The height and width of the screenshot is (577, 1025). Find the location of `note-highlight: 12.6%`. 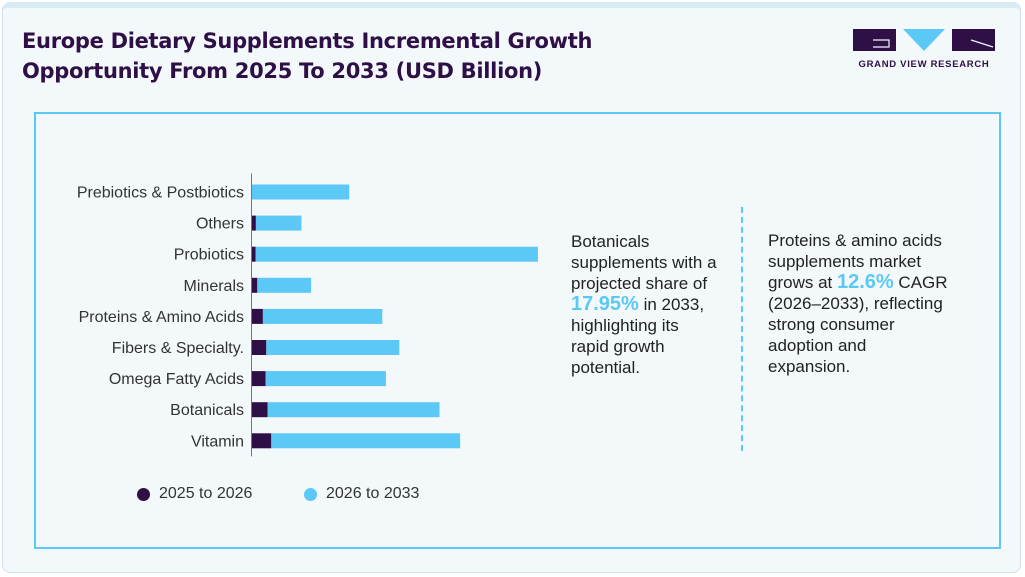

note-highlight: 12.6% is located at coordinates (865, 282).